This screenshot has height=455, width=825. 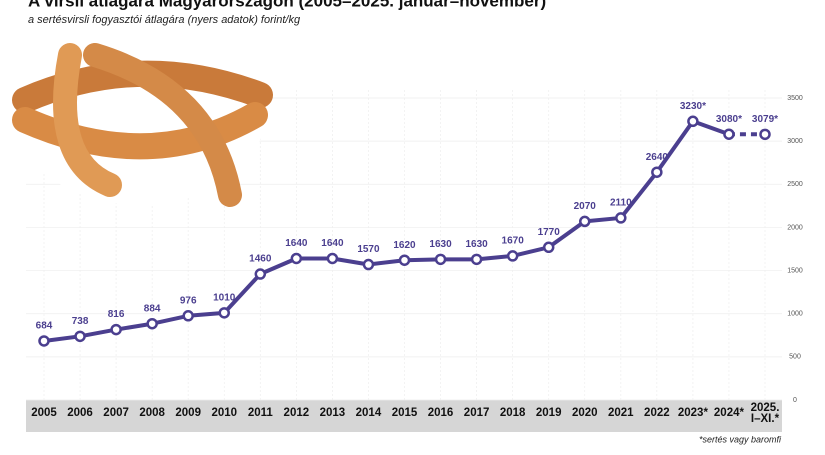 I want to click on value-label: 816, so click(x=116, y=314).